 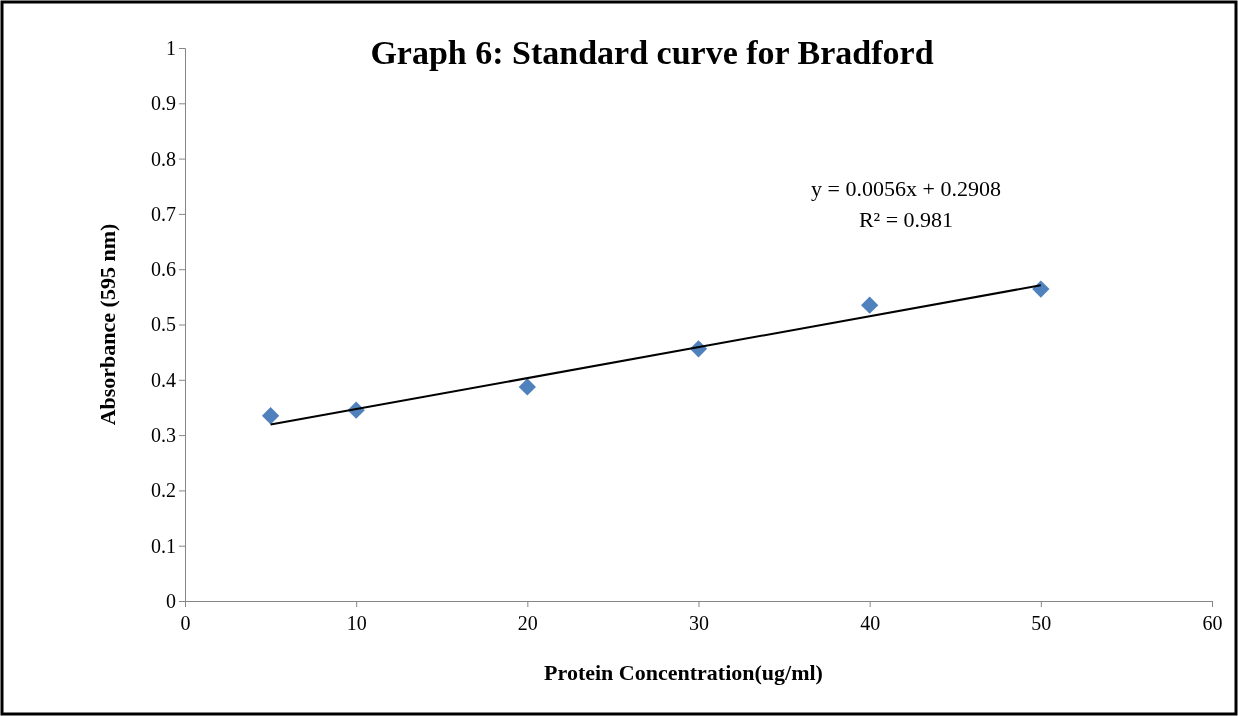 I want to click on y-tick-label: 0.7, so click(x=163, y=213).